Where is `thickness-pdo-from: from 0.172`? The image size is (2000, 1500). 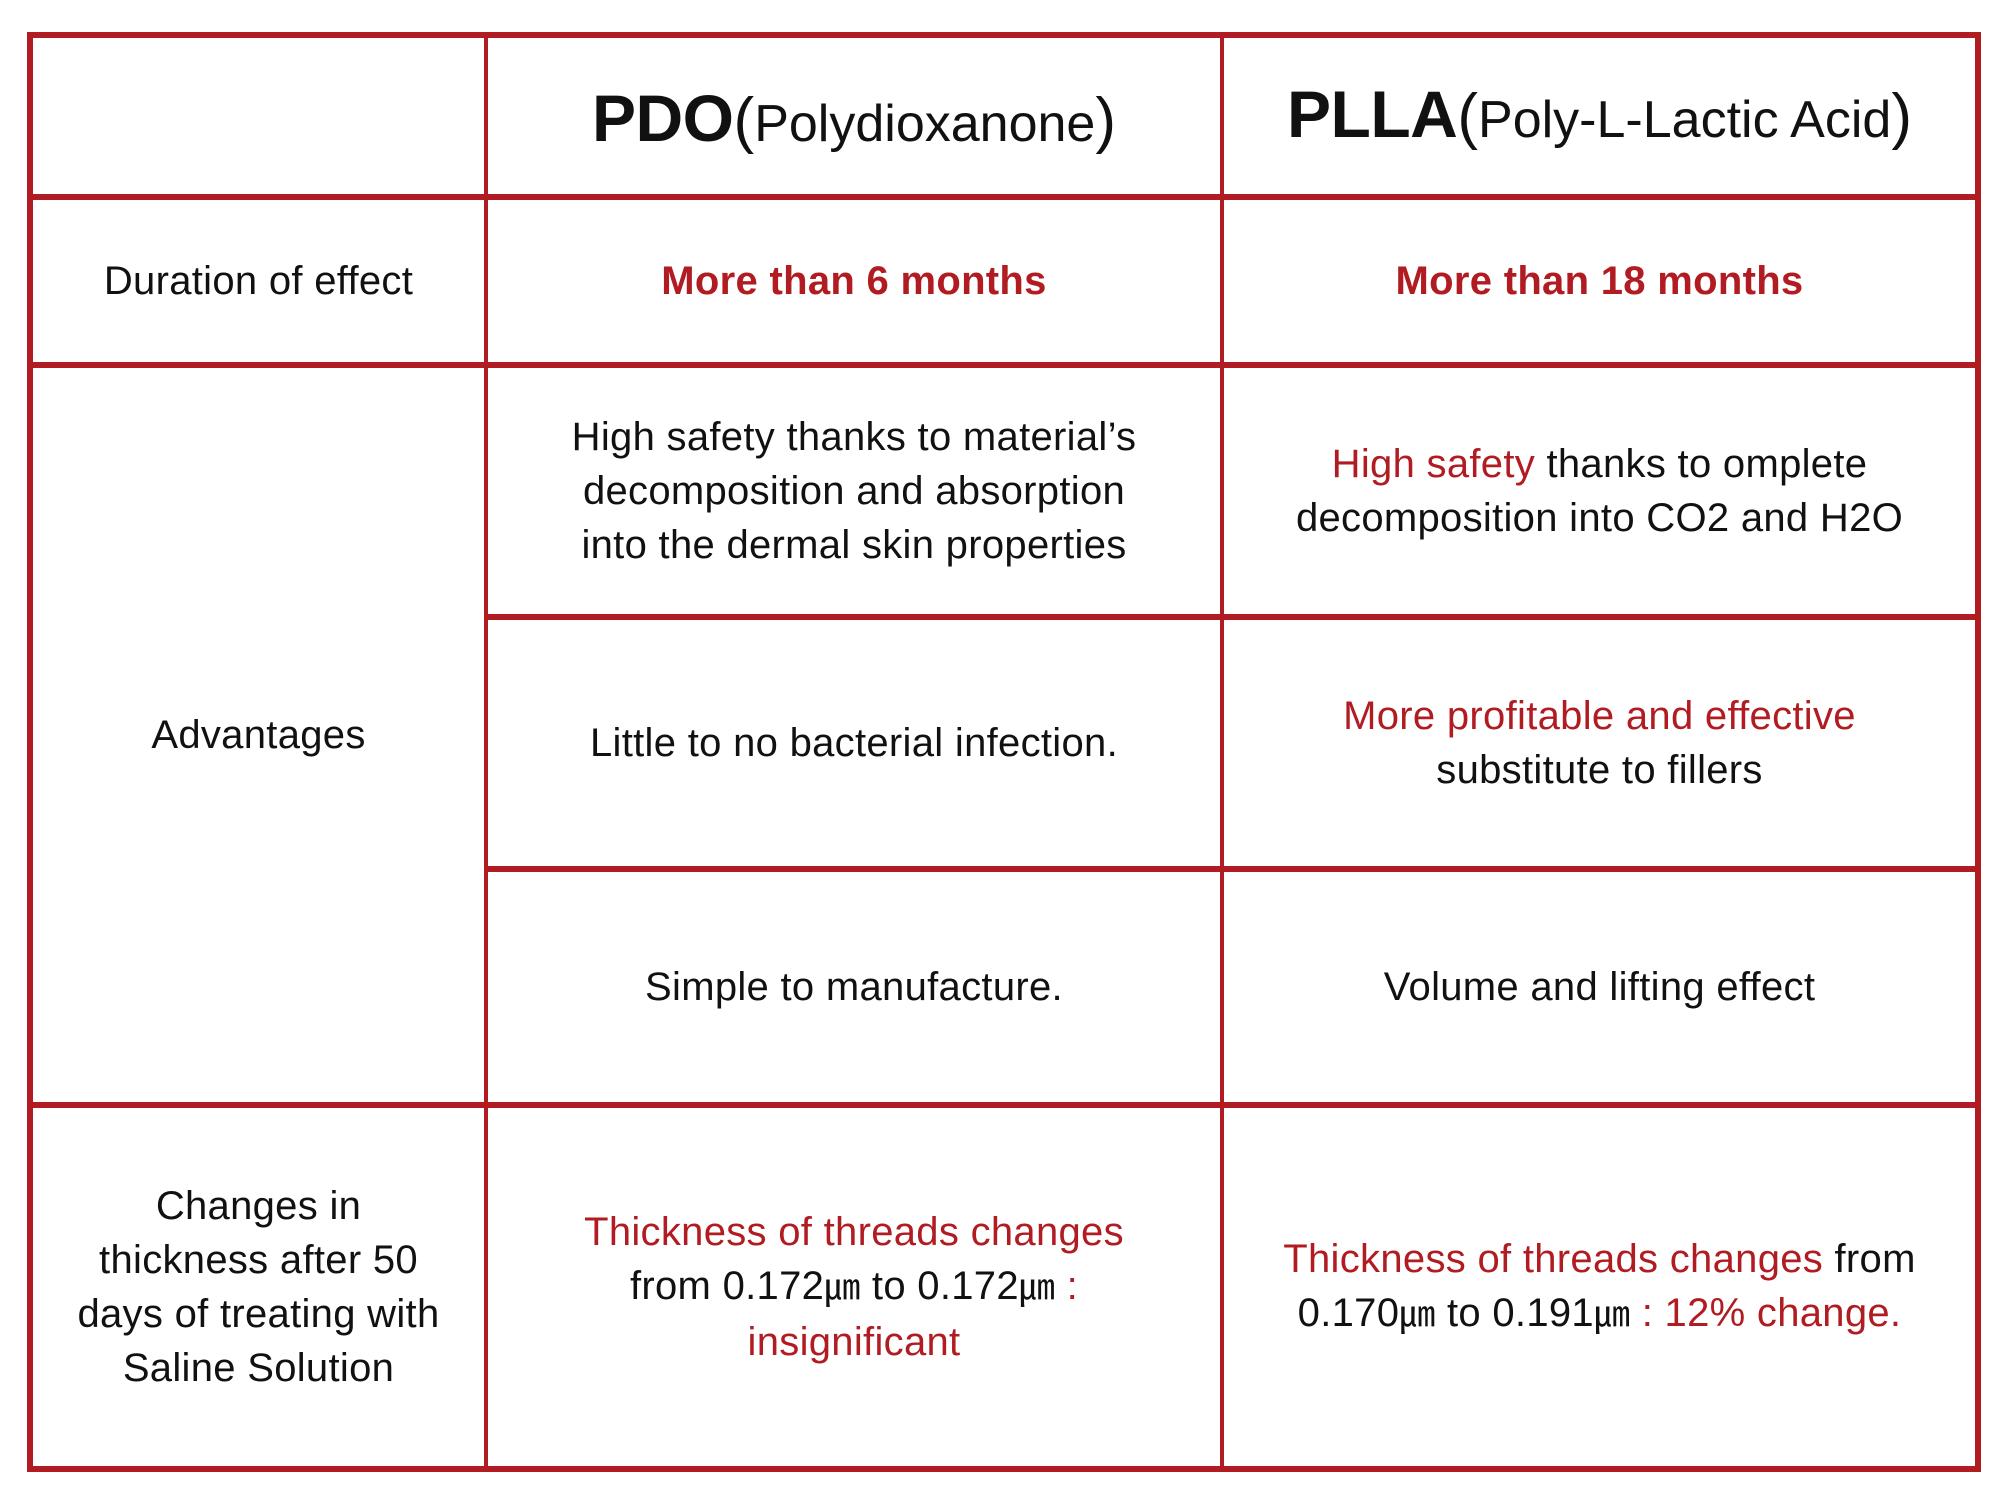
thickness-pdo-from: from 0.172 is located at coordinates (727, 1286).